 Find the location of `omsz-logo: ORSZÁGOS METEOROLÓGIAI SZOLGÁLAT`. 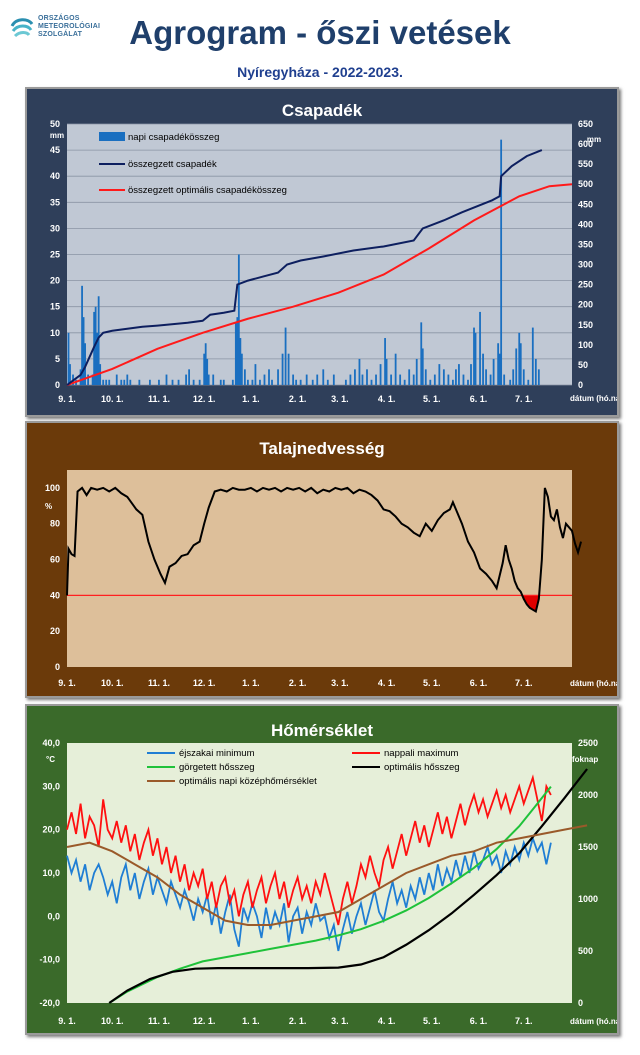

omsz-logo: ORSZÁGOS METEOROLÓGIAI SZOLGÁLAT is located at coordinates (63, 34).